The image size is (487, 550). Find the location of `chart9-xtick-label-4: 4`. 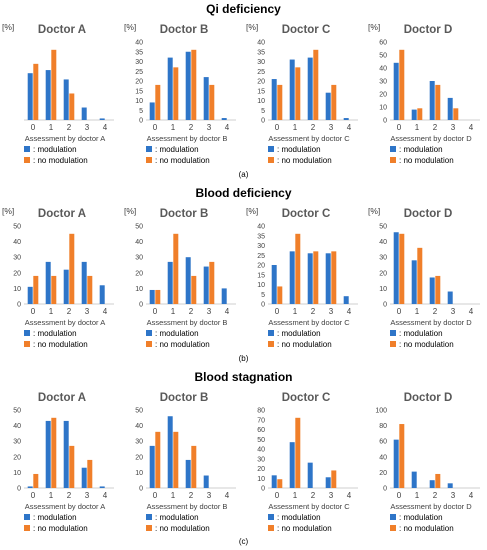

chart9-xtick-label-4: 4 is located at coordinates (227, 495).